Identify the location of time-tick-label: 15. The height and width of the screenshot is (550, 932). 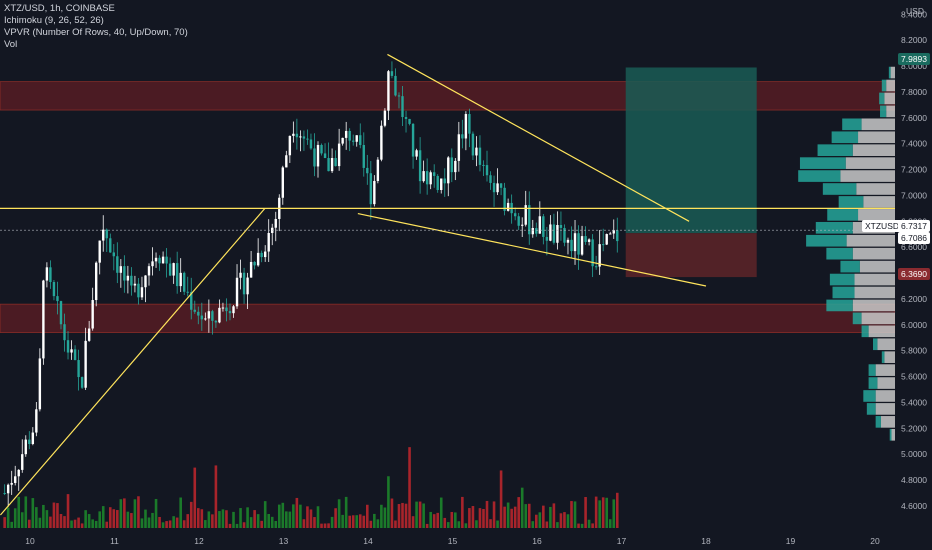
(453, 541).